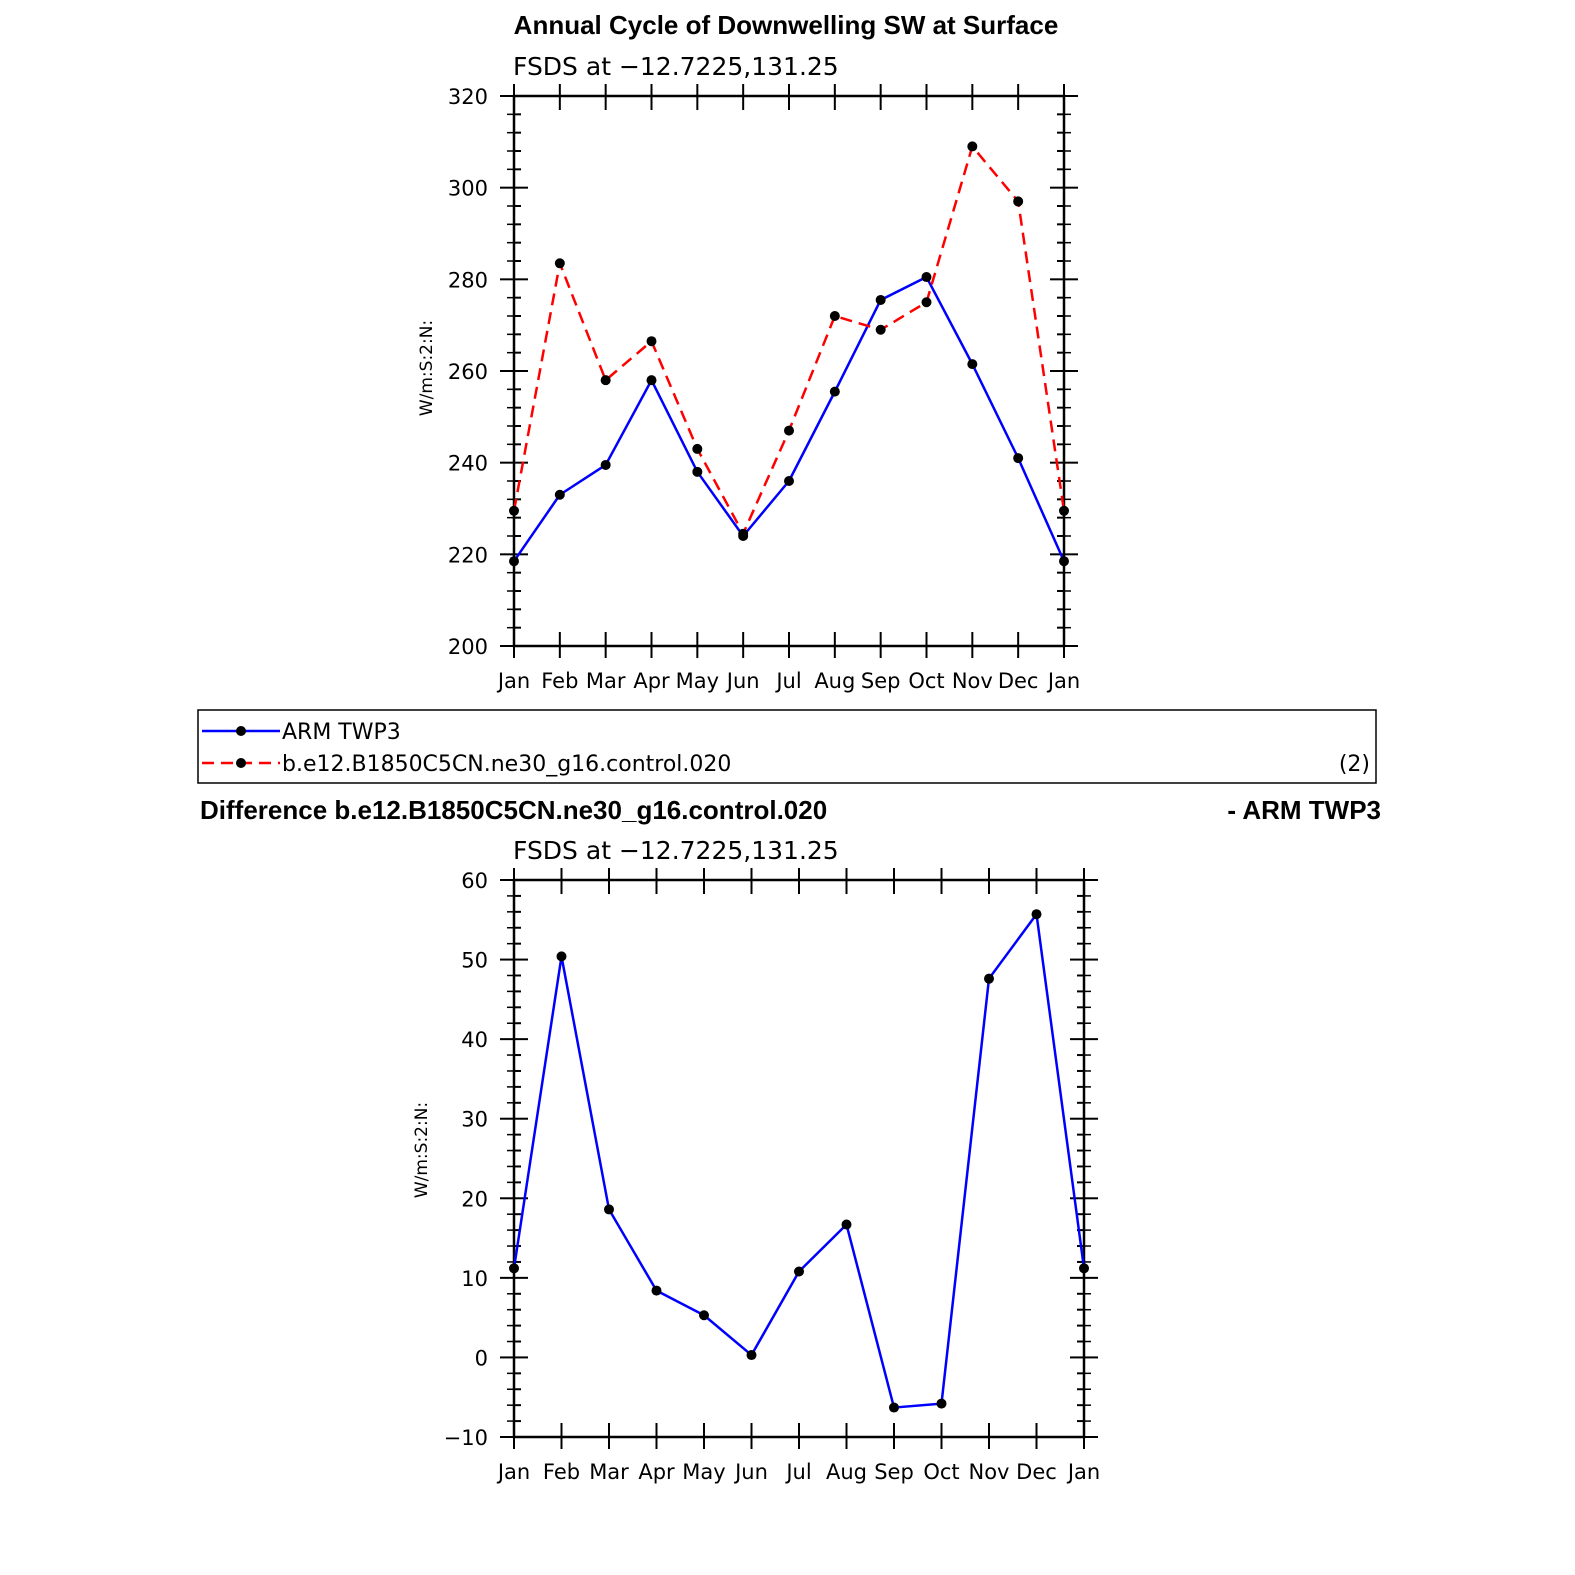 The image size is (1575, 1575). What do you see at coordinates (468, 464) in the screenshot?
I see `chart1-ytick-label: 240` at bounding box center [468, 464].